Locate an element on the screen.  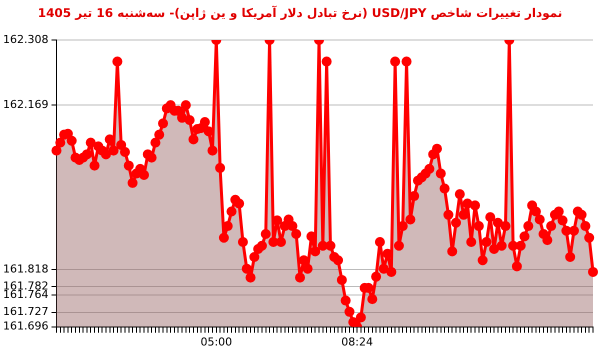
y-tick-label: 162.308 is located at coordinates (25, 39).